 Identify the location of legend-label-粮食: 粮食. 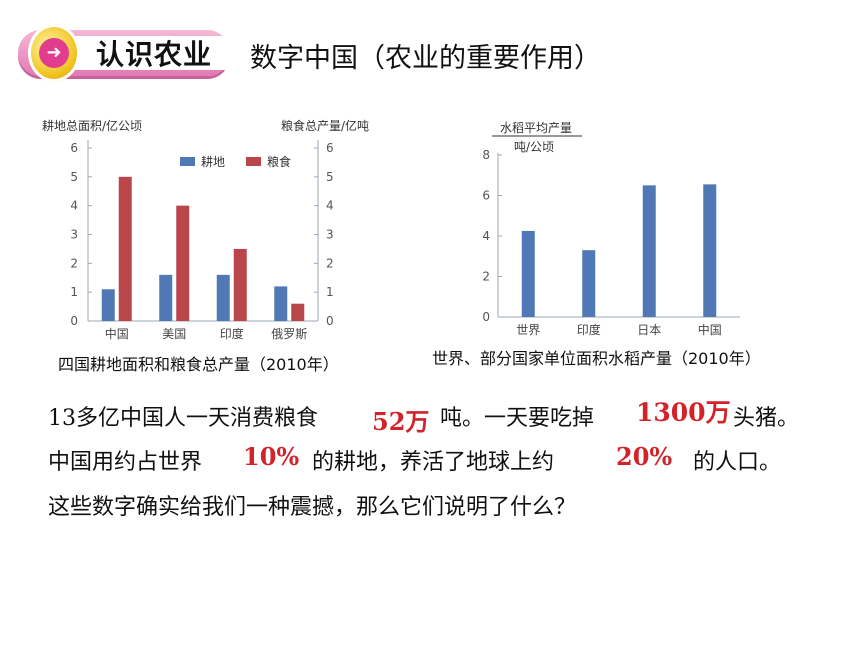
(279, 161).